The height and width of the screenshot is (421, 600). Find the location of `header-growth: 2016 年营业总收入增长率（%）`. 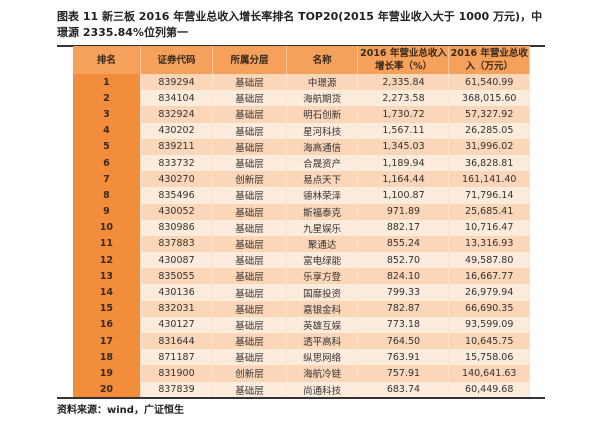

header-growth: 2016 年营业总收入增长率（%） is located at coordinates (403, 60).